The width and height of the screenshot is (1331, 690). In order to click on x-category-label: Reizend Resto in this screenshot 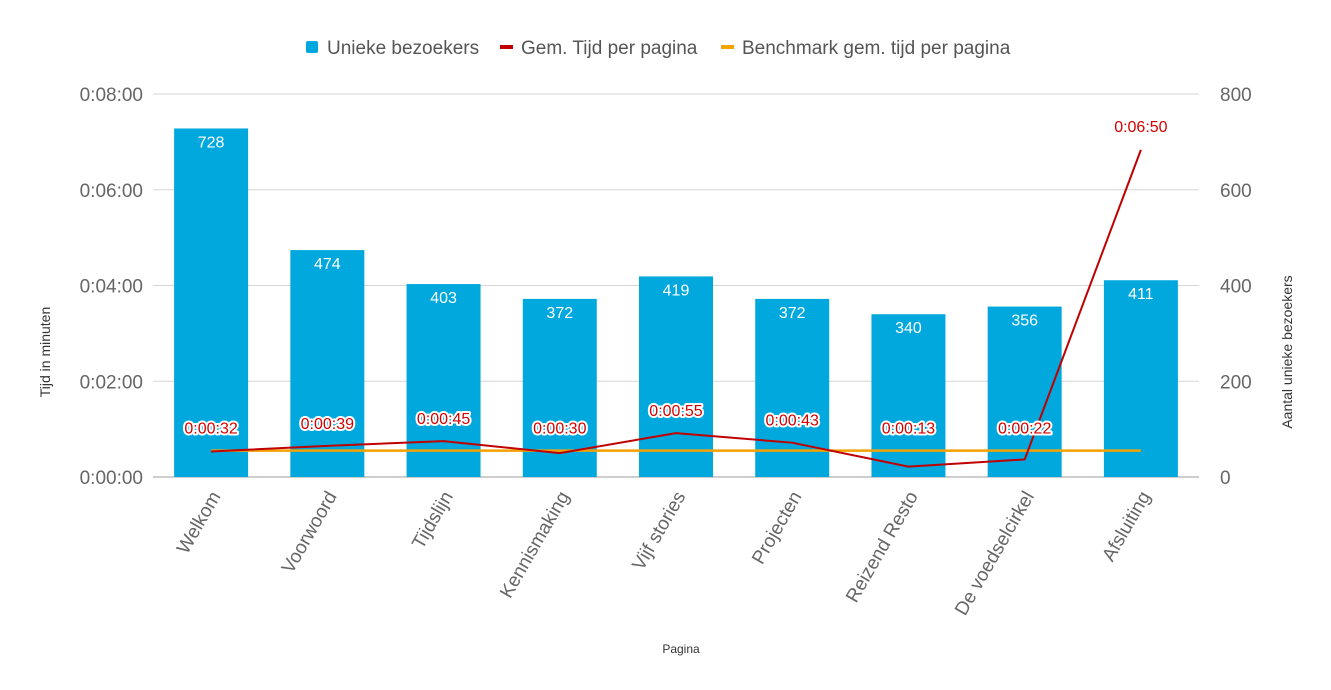, I will do `click(882, 547)`.